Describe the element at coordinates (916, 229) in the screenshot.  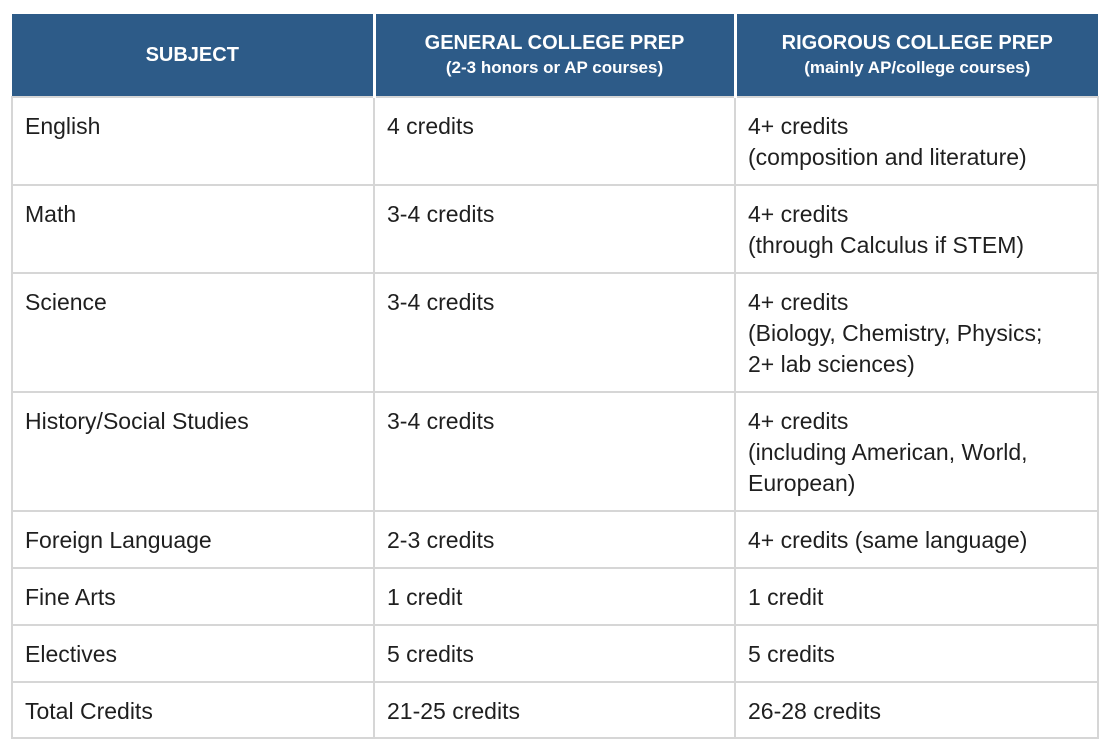
I see `rigorous-credits-cell: 4+ credits (through Calculus if STEM)` at that location.